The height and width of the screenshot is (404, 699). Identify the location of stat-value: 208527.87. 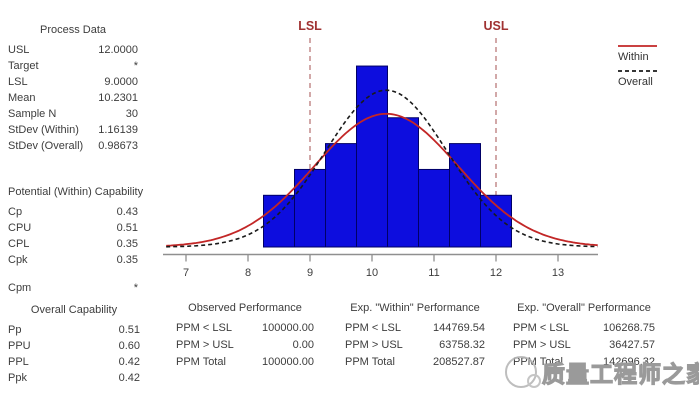
(459, 362).